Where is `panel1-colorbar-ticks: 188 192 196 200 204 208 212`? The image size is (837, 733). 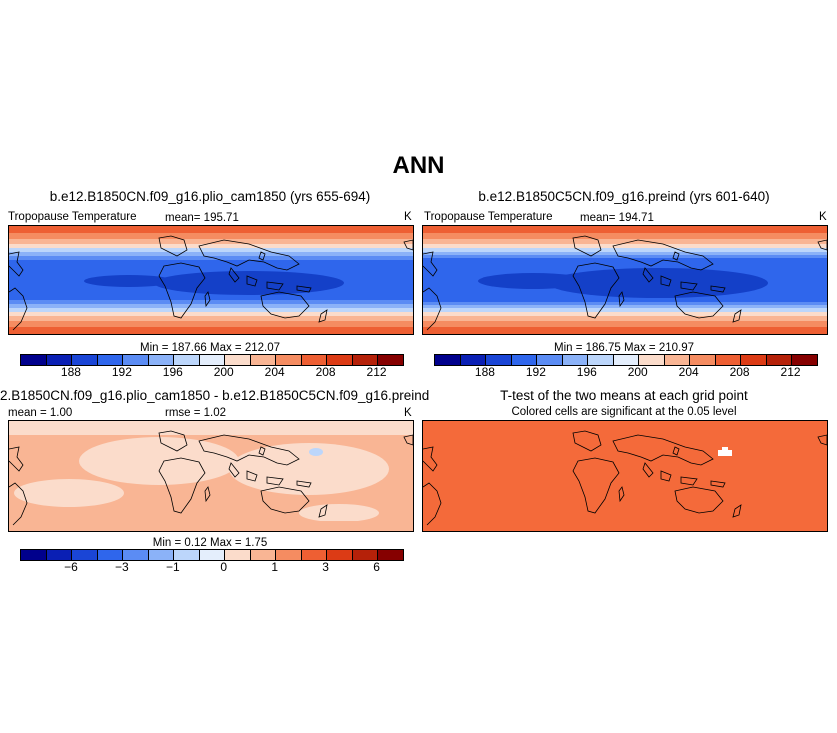
panel1-colorbar-ticks: 188 192 196 200 204 208 212 is located at coordinates (211, 373).